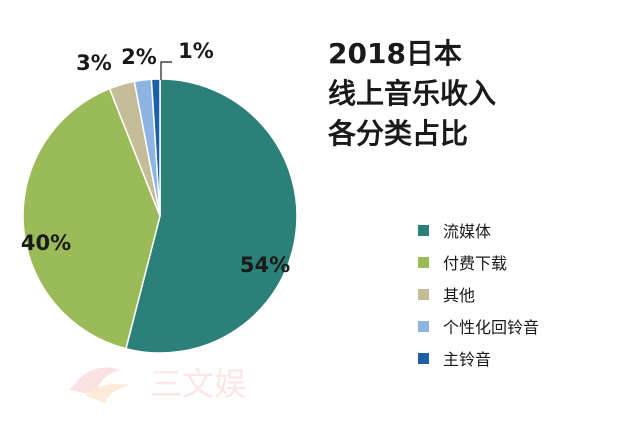 The width and height of the screenshot is (640, 425). Describe the element at coordinates (155, 147) in the screenshot. I see `pie-slice-ringtone` at that location.